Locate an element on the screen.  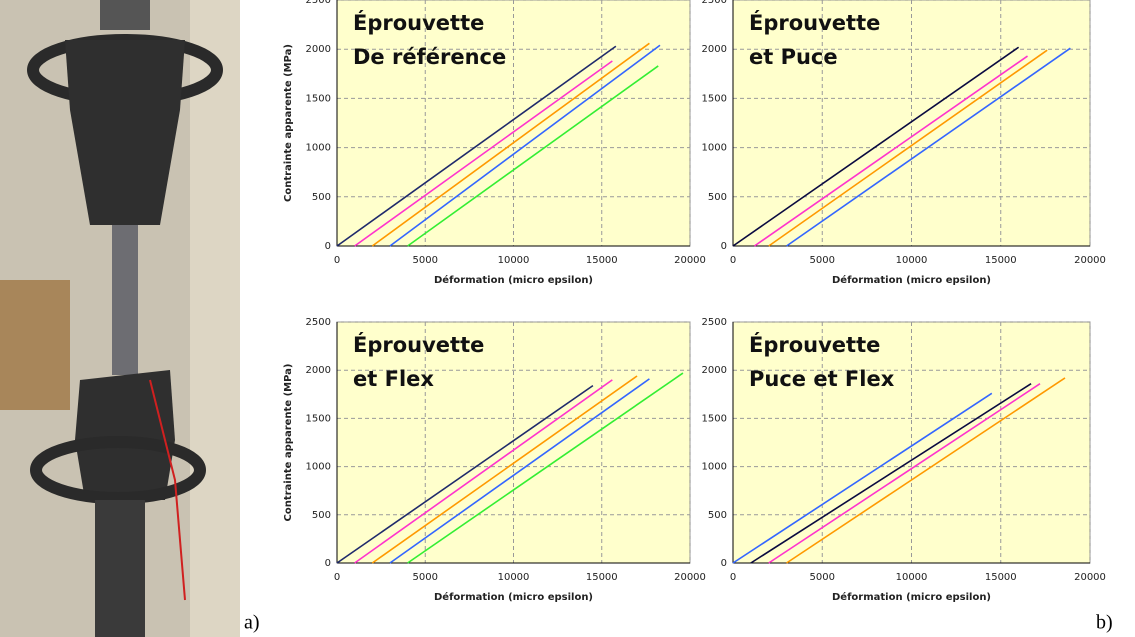
chart-title: Puce et Flex is located at coordinates (822, 379).